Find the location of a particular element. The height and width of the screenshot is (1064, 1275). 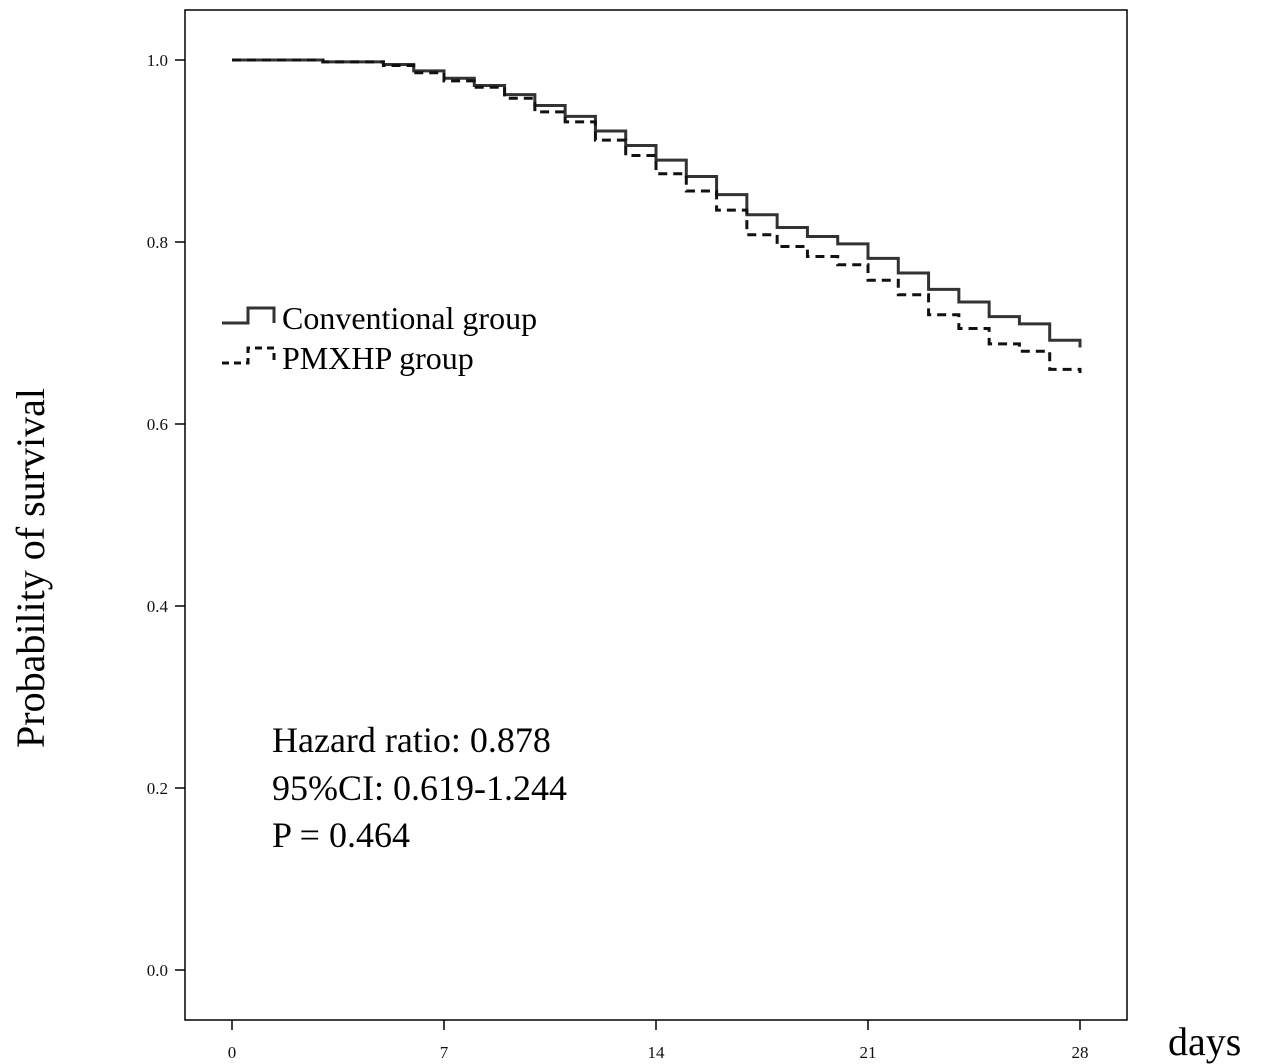

y-axis-title: Probability of survival is located at coordinates (30, 568).